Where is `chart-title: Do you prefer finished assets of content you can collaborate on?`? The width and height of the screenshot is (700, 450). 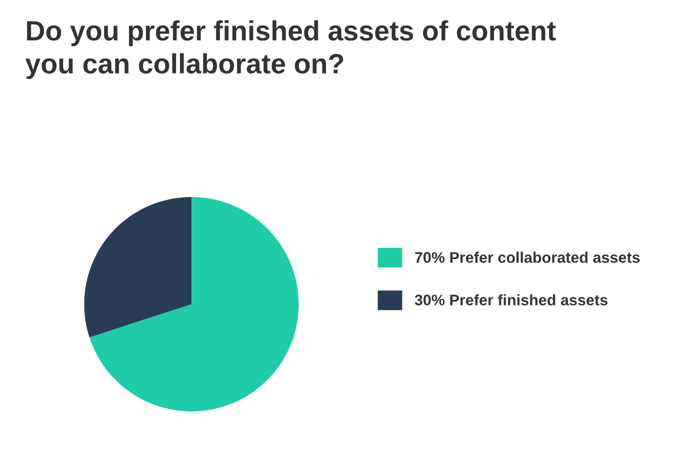 chart-title: Do you prefer finished assets of content you can collaborate on? is located at coordinates (290, 50).